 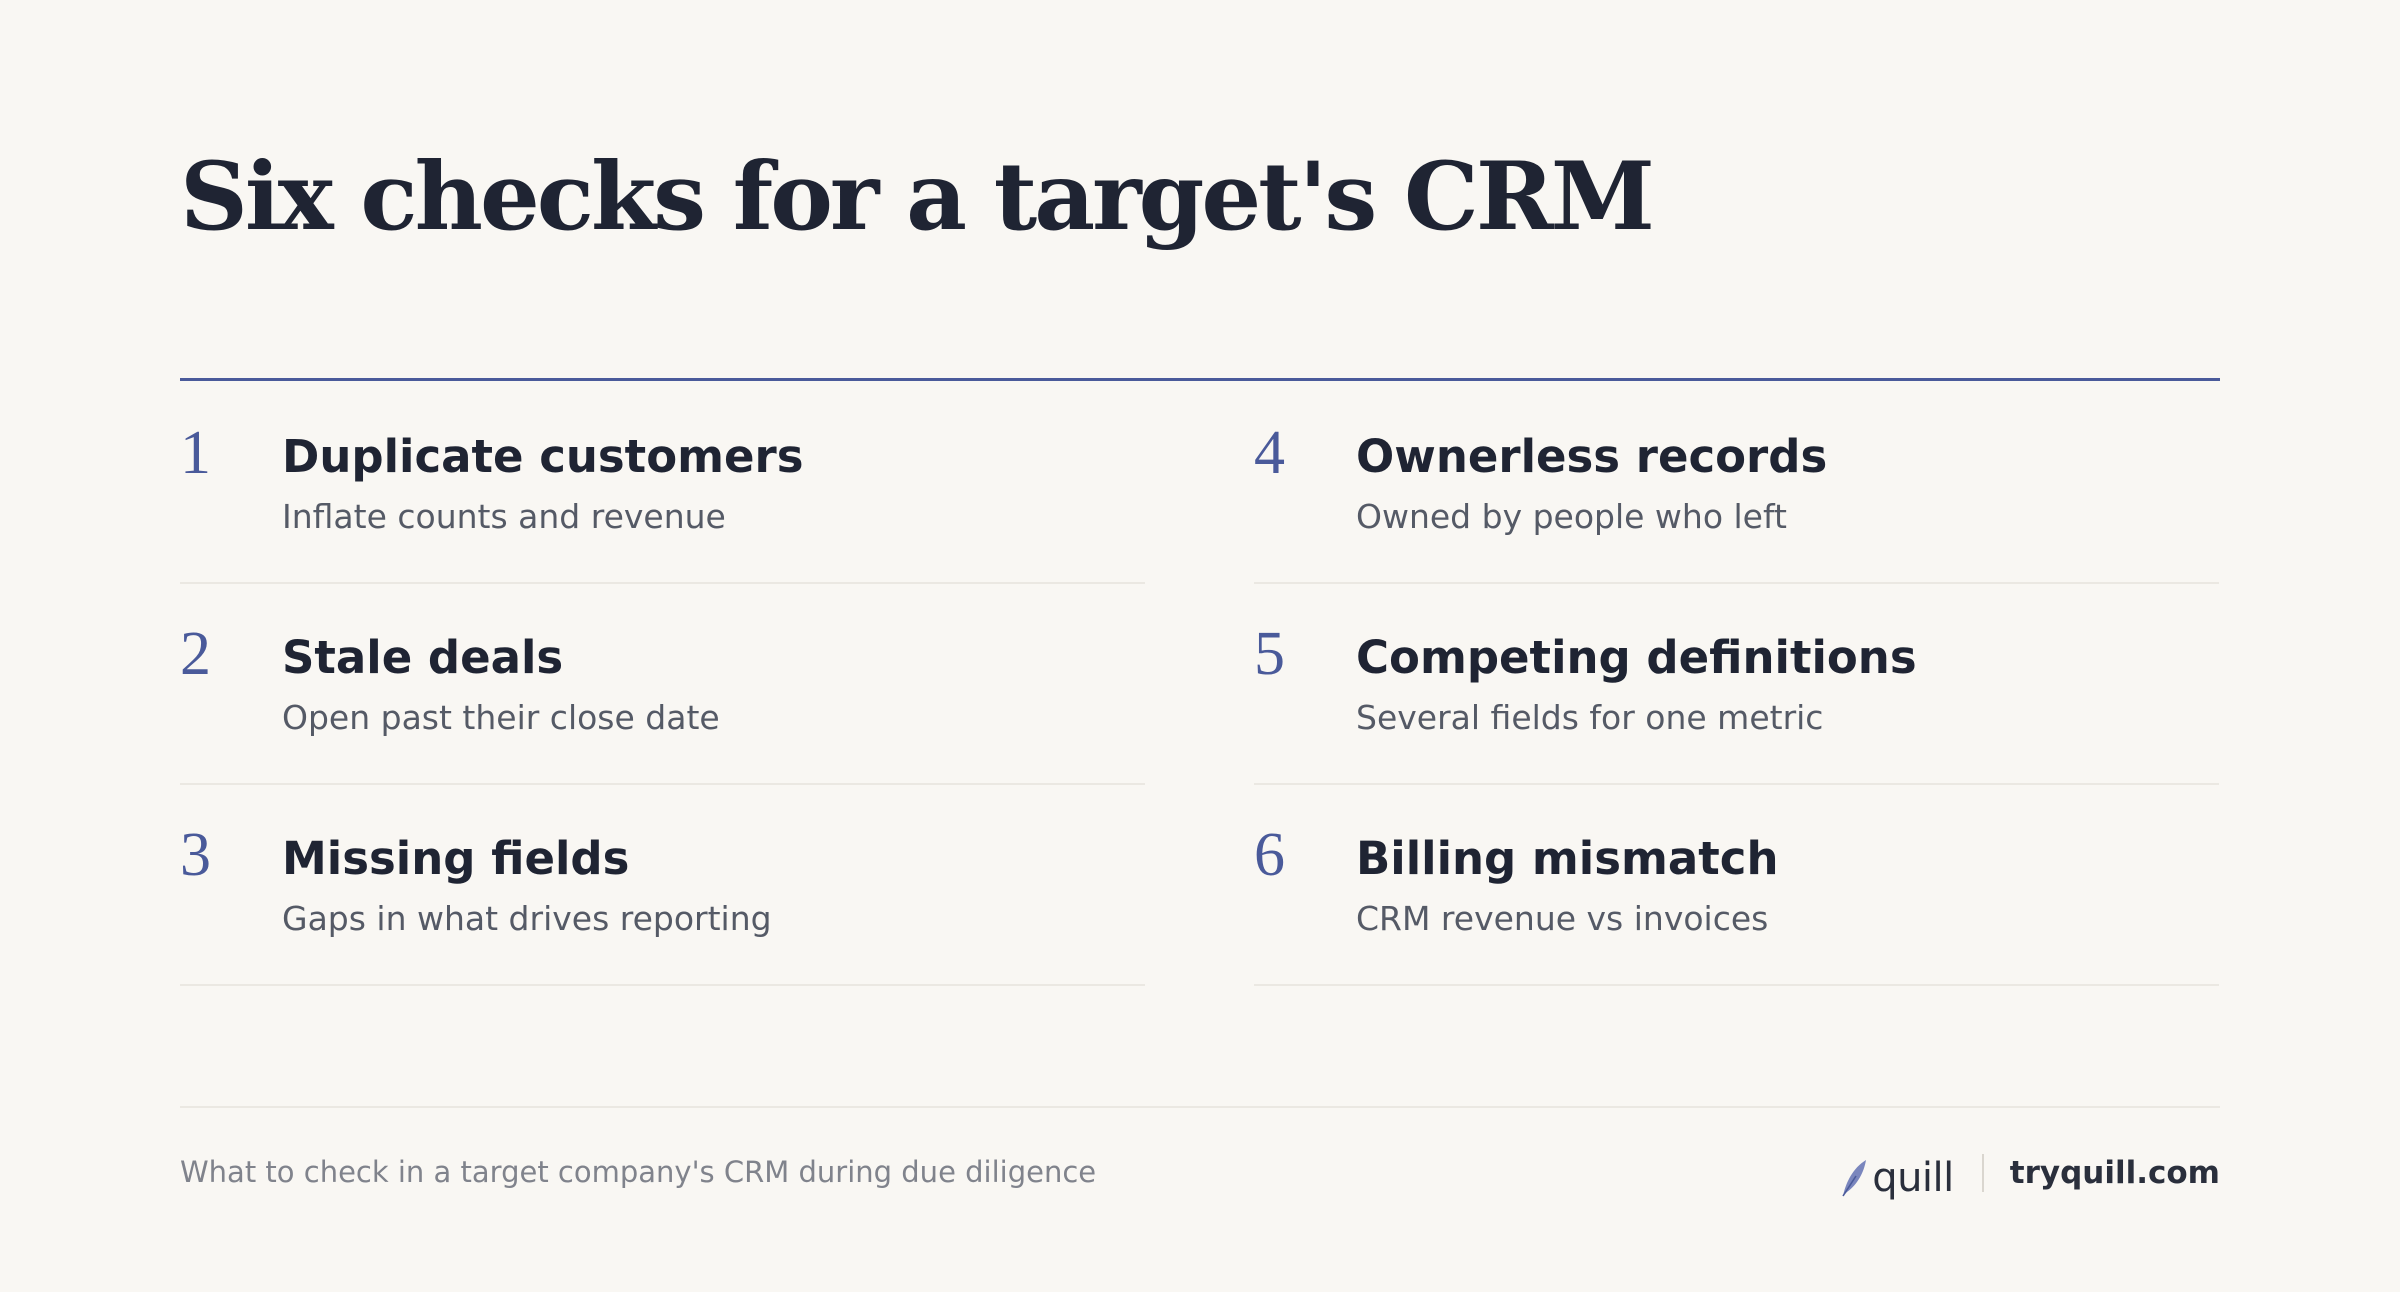 I want to click on check-description: CRM revenue vs invoices, so click(x=1562, y=918).